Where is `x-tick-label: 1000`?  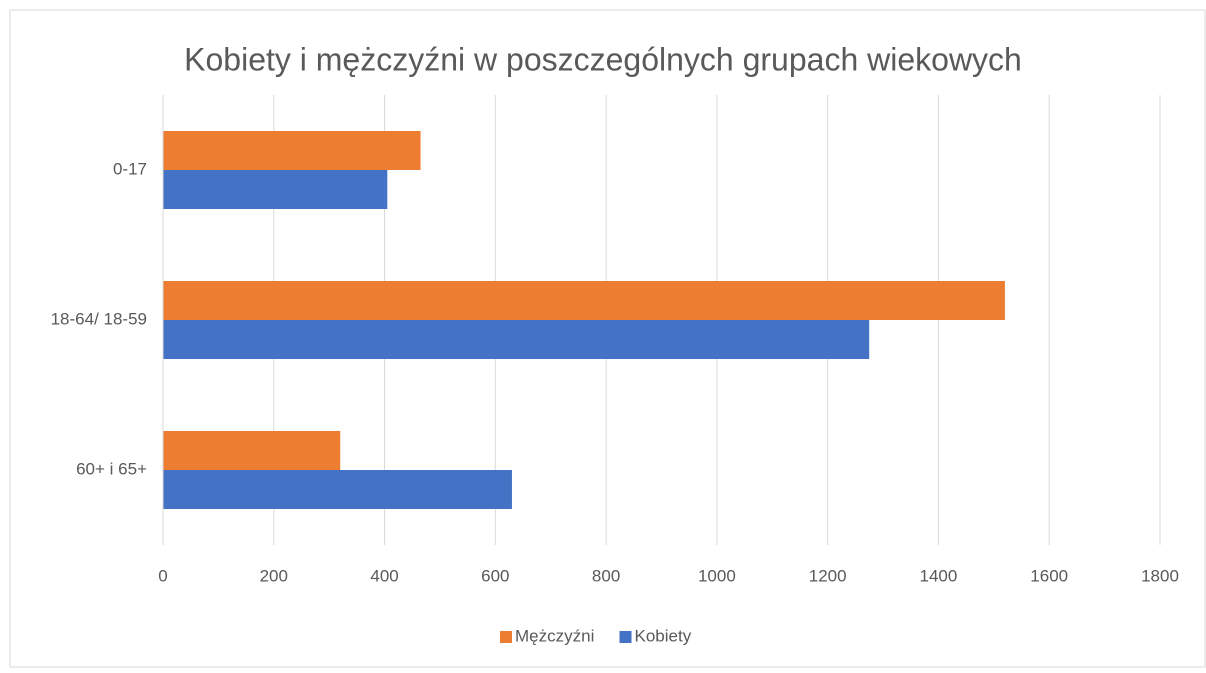
x-tick-label: 1000 is located at coordinates (717, 575).